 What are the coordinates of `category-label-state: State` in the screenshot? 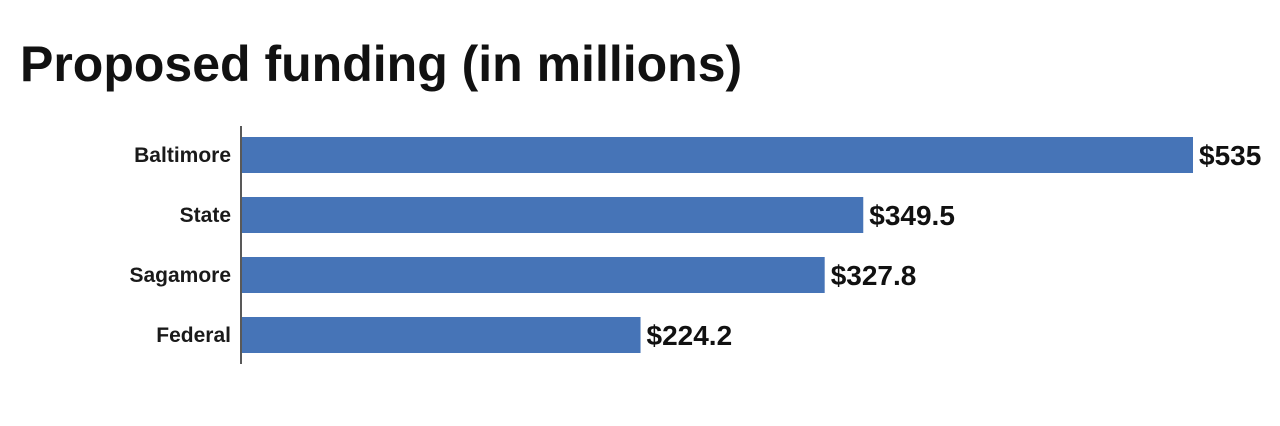 It's located at (205, 215).